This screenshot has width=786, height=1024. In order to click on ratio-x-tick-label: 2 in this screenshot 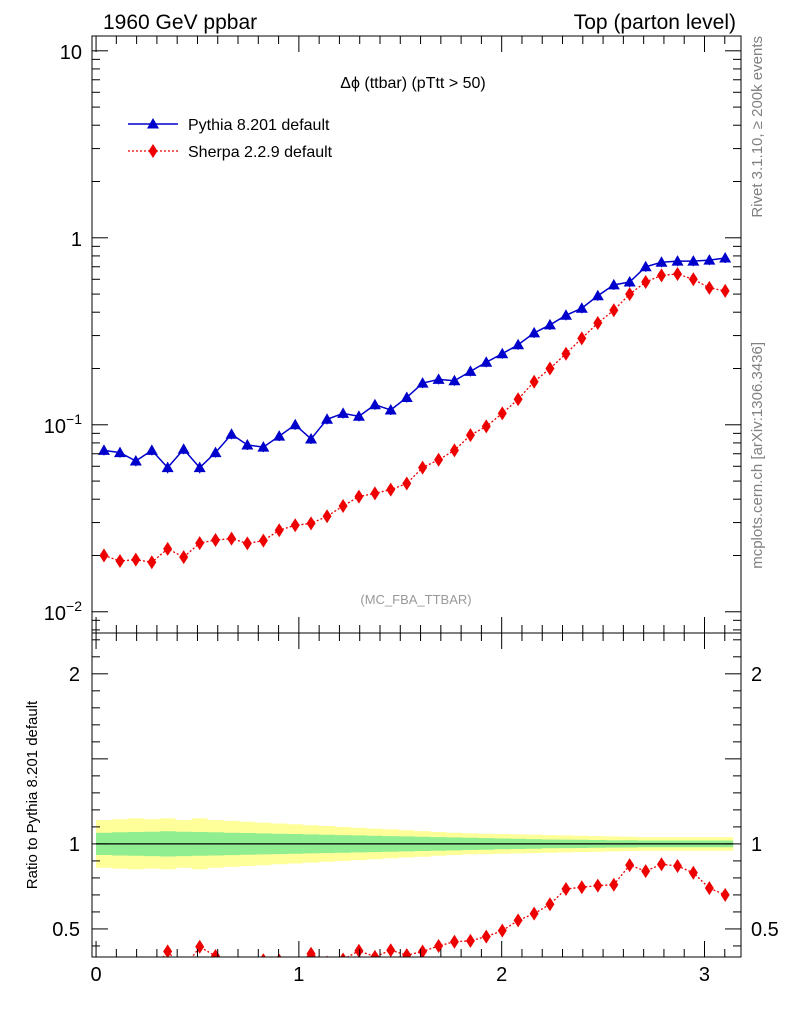, I will do `click(501, 975)`.